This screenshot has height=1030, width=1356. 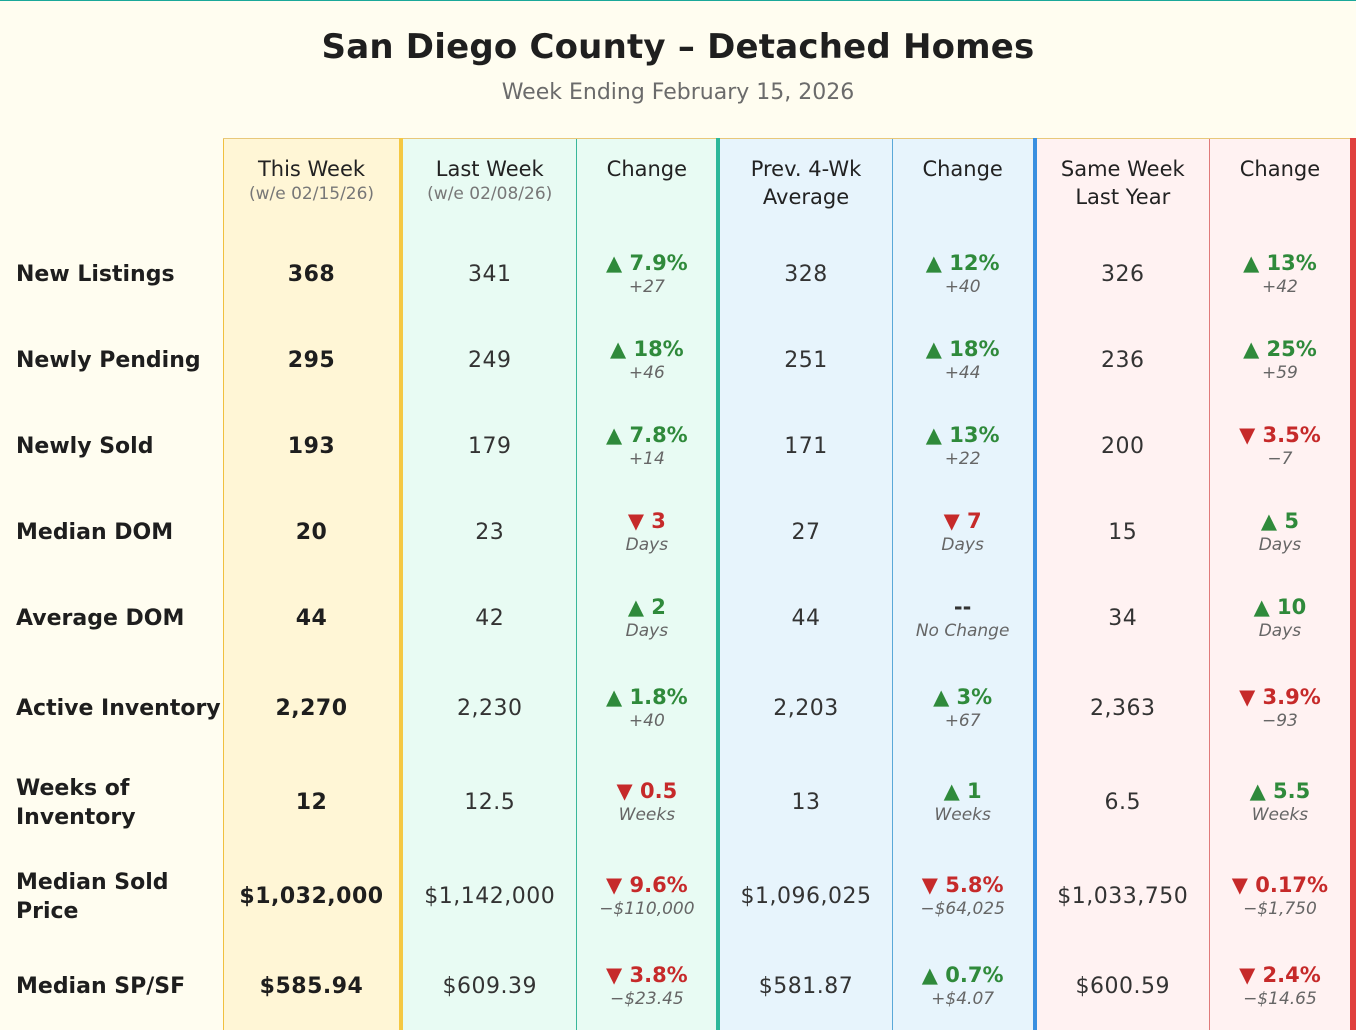 What do you see at coordinates (647, 446) in the screenshot?
I see `change-vs-last-week: ▲ 7.8% +14` at bounding box center [647, 446].